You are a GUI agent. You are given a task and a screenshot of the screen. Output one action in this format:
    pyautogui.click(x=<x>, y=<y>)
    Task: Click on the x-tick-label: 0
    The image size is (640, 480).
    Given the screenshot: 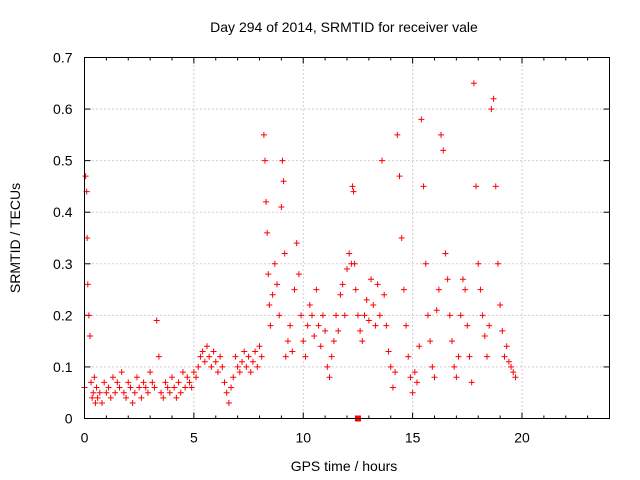 What is the action you would take?
    pyautogui.click(x=85, y=438)
    